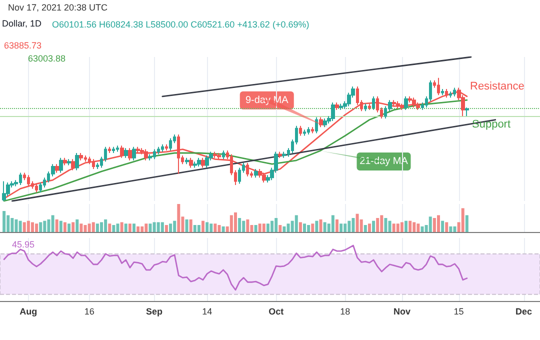  Describe the element at coordinates (524, 311) in the screenshot. I see `x-tick-label: Dec` at that location.